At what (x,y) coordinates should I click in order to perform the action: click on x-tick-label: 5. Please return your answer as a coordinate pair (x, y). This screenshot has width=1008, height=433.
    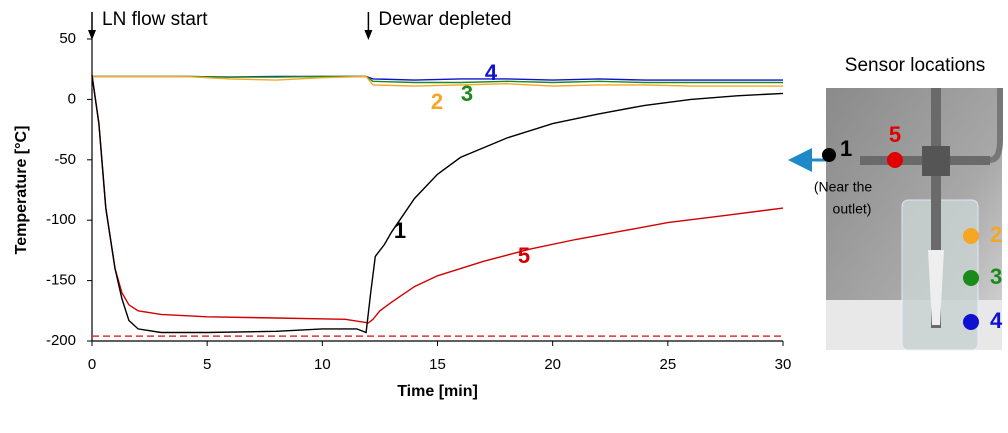
    Looking at the image, I should click on (207, 364).